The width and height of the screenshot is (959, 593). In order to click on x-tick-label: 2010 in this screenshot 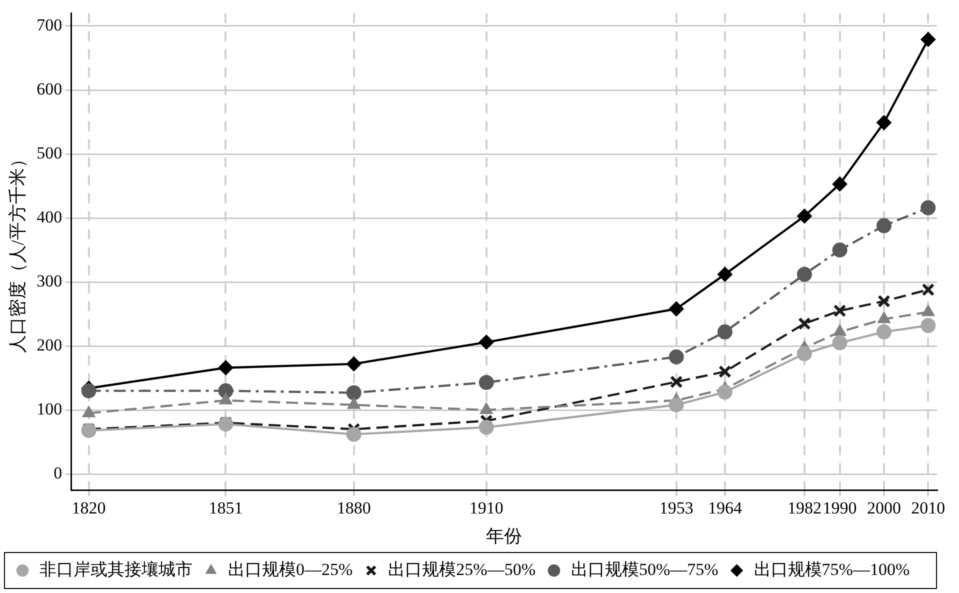, I will do `click(928, 508)`.